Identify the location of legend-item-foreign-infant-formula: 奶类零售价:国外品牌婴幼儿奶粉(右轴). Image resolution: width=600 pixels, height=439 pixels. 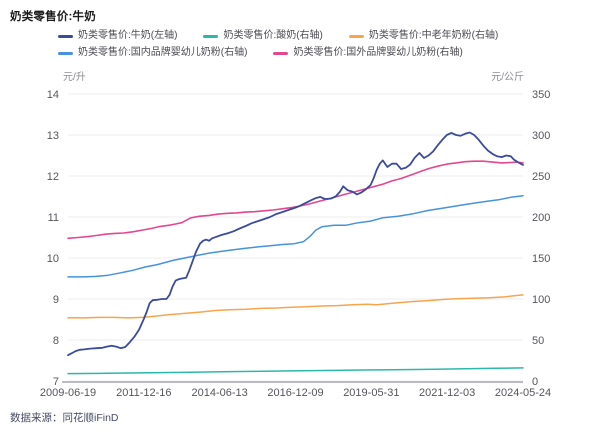
(368, 53).